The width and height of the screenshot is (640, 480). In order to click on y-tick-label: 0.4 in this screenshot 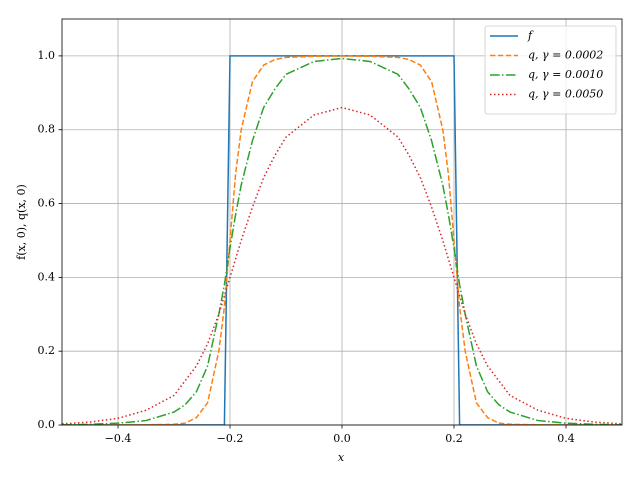, I will do `click(47, 276)`.